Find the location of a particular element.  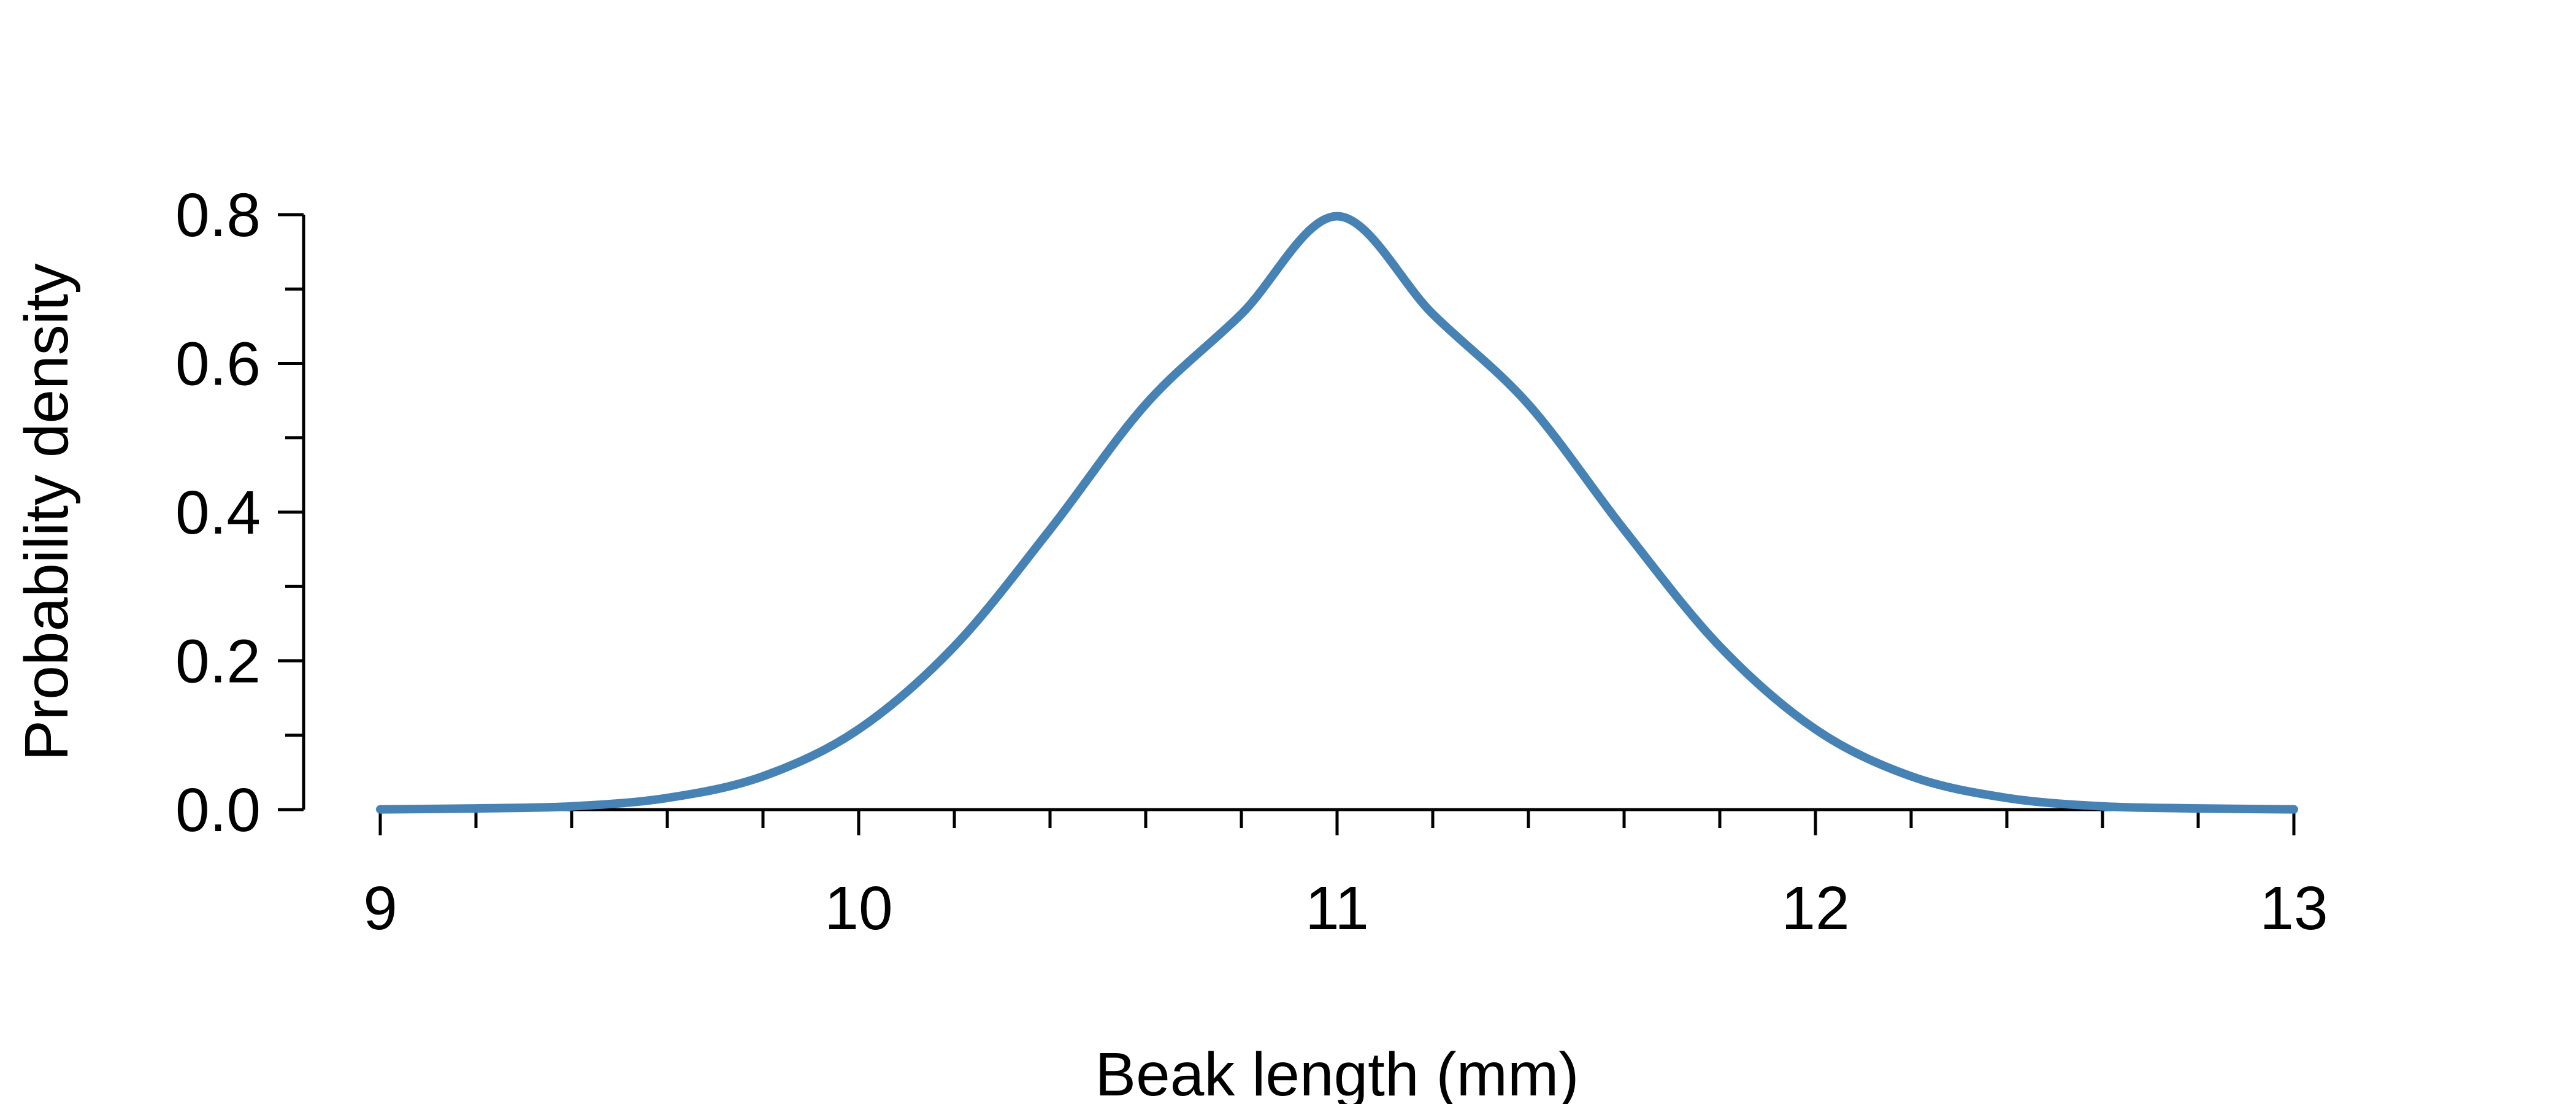

y-tick-label: 0.8 is located at coordinates (218, 215).